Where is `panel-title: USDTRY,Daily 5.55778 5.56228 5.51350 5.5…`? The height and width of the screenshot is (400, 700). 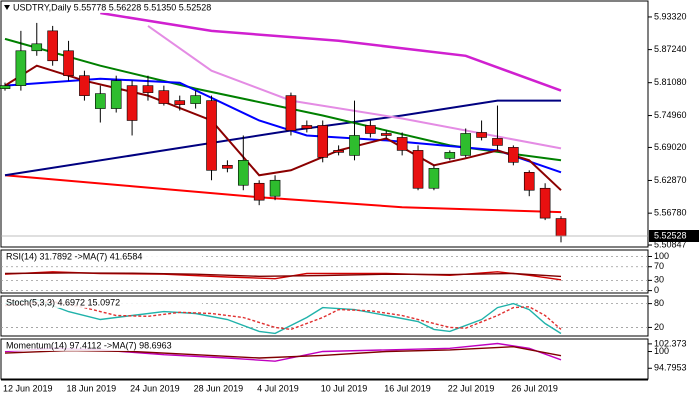 panel-title: USDTRY,Daily 5.55778 5.56228 5.51350 5.5… is located at coordinates (112, 7).